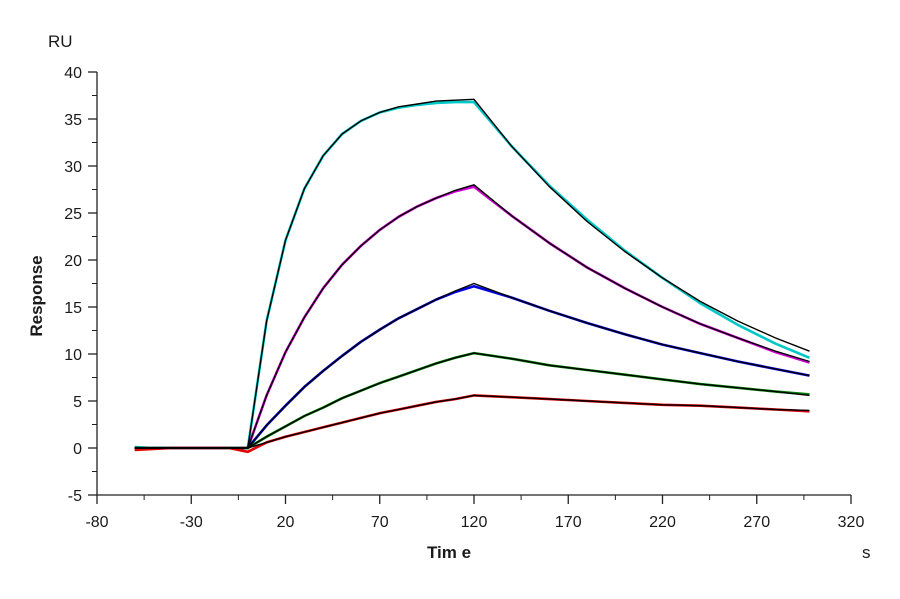 This screenshot has height=599, width=900. Describe the element at coordinates (73, 120) in the screenshot. I see `y-tick-label: 35` at that location.